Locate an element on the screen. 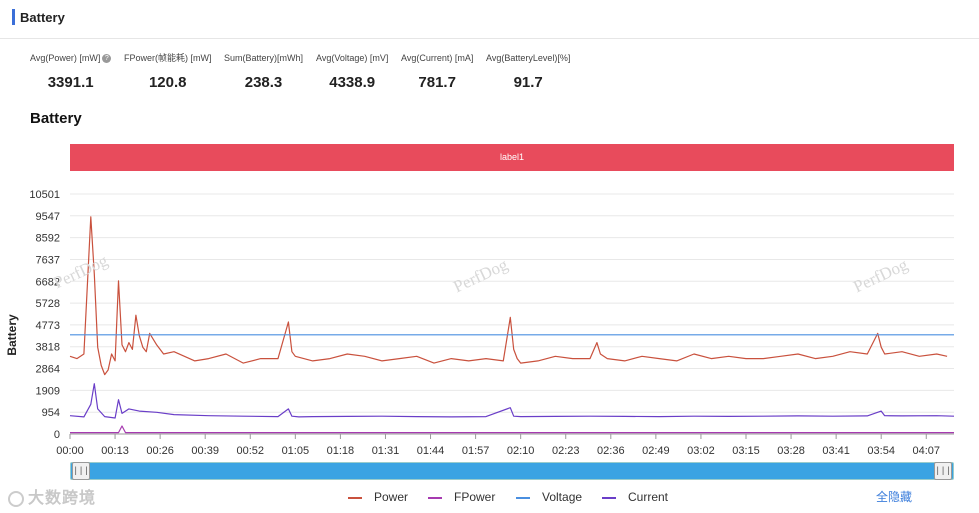 The width and height of the screenshot is (979, 513). section-title: Battery is located at coordinates (56, 118).